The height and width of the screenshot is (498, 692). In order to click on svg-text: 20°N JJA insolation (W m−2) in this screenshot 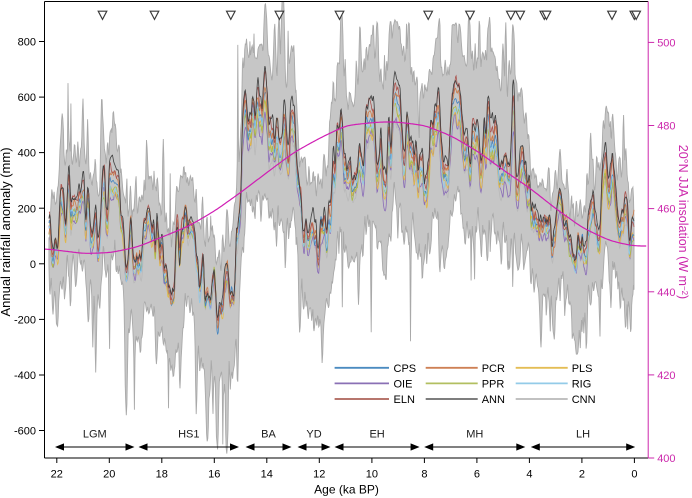, I will do `click(683, 222)`.